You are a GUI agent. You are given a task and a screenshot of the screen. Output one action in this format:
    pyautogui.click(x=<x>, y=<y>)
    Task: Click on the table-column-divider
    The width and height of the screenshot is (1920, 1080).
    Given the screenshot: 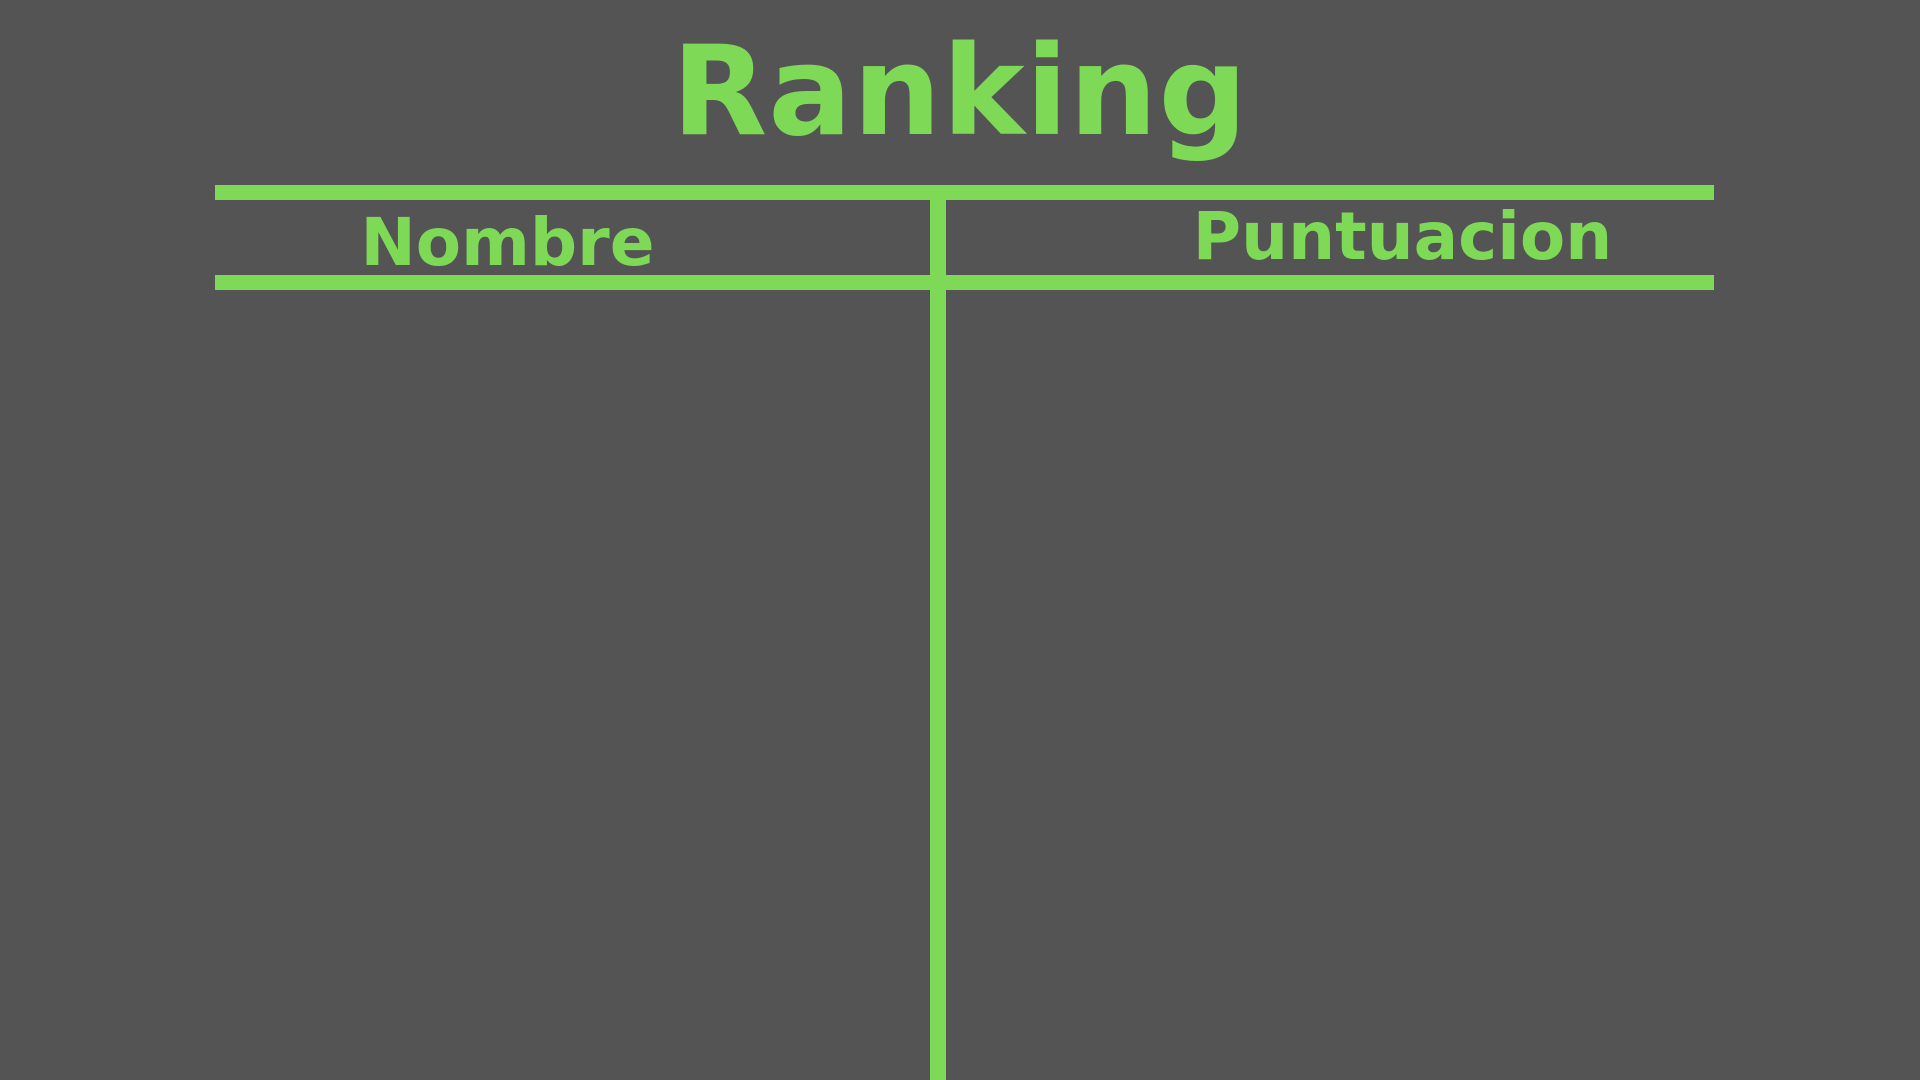 What is the action you would take?
    pyautogui.click(x=938, y=639)
    